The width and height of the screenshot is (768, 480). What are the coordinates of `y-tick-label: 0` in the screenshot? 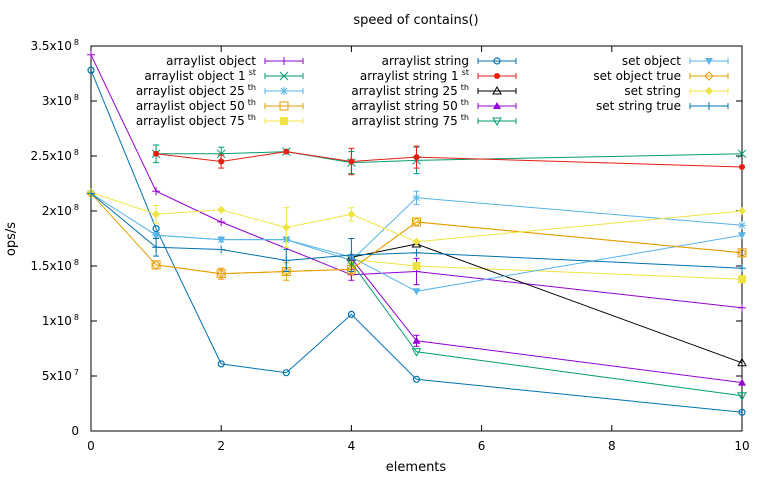 It's located at (75, 431).